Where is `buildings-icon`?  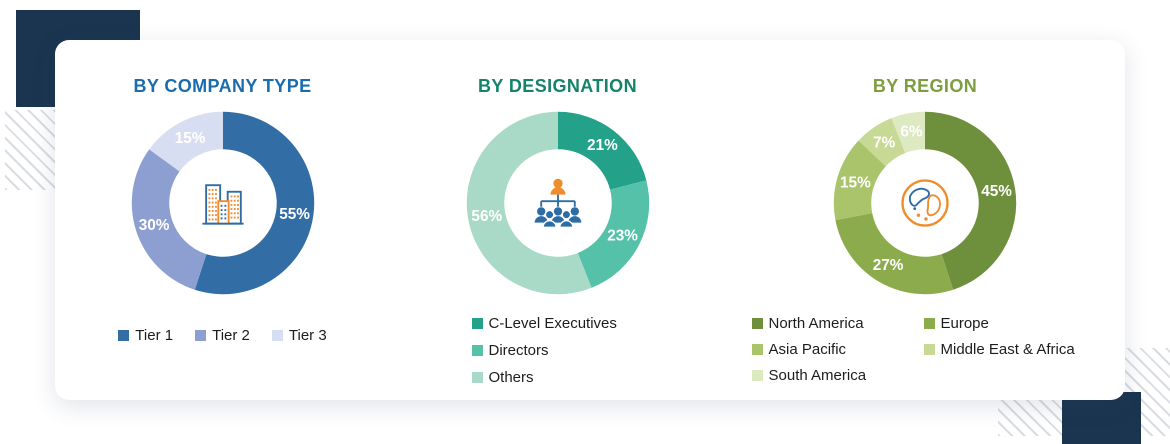 buildings-icon is located at coordinates (223, 203).